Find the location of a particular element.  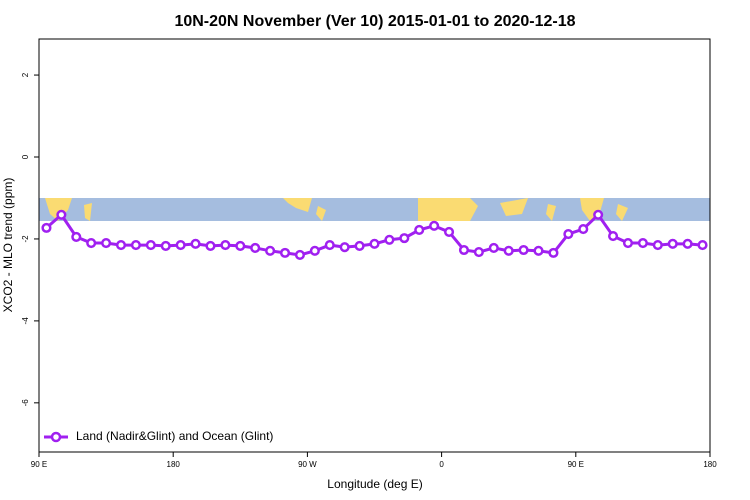

y-axis-label: XCO2 - MLO trend (ppm) is located at coordinates (8, 245).